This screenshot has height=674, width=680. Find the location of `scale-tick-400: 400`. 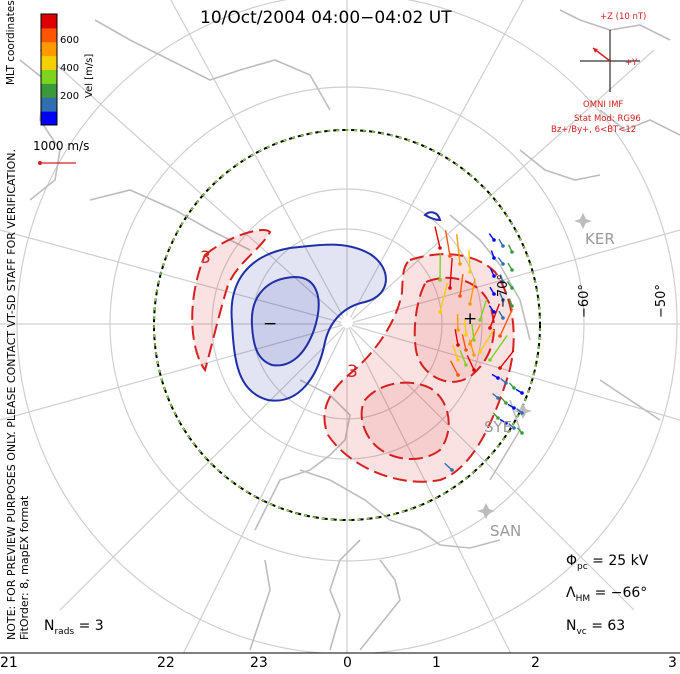

scale-tick-400: 400 is located at coordinates (70, 68).